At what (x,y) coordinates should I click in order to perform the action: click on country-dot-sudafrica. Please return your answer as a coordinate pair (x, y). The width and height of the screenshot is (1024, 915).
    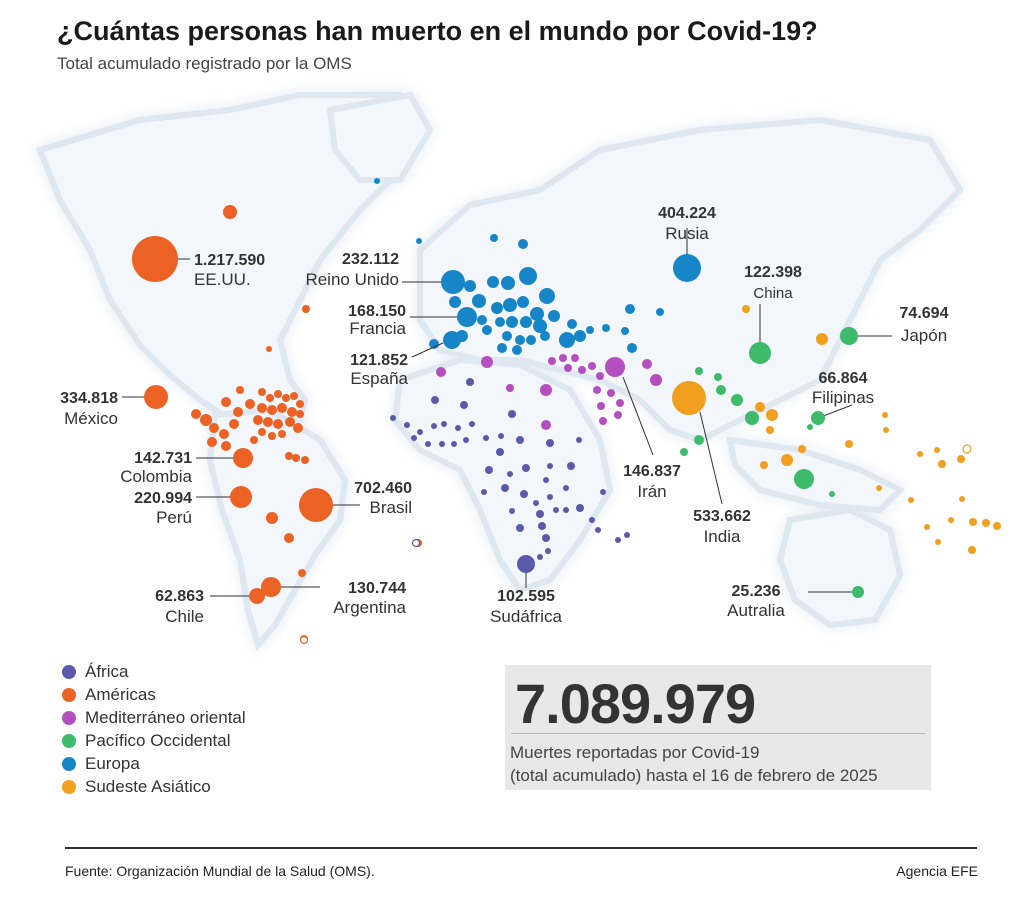
    Looking at the image, I should click on (526, 564).